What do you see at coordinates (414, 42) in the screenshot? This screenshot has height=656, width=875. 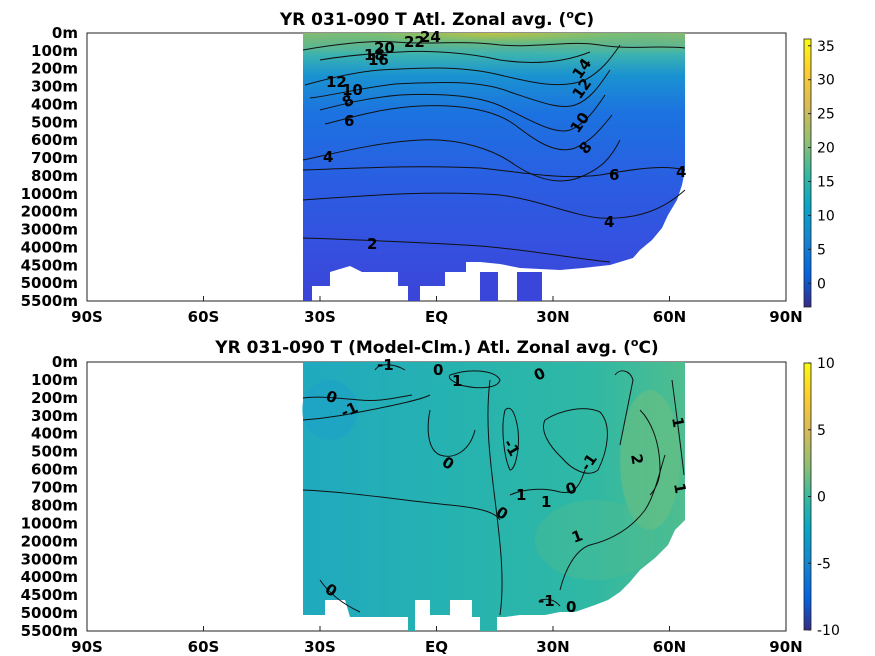 I see `contour-label: 22` at bounding box center [414, 42].